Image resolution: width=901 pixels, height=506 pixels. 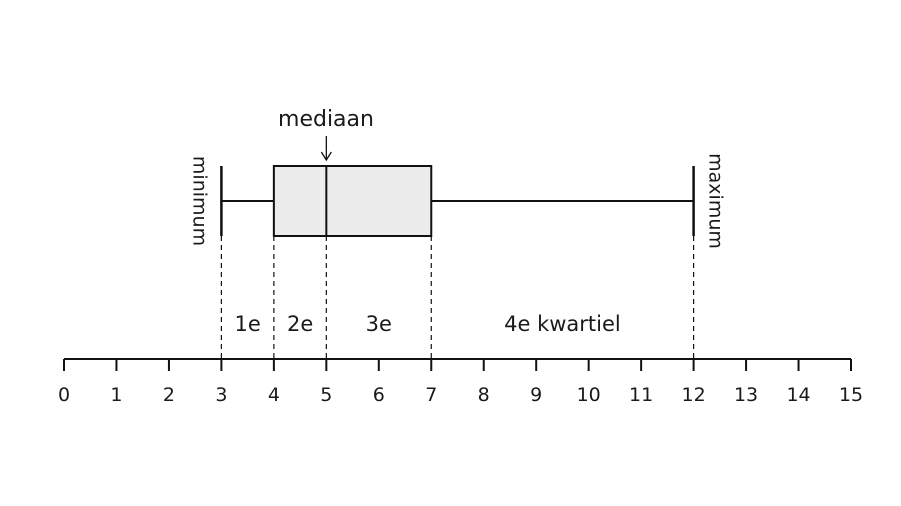 What do you see at coordinates (536, 395) in the screenshot?
I see `axis-tick-label: 9` at bounding box center [536, 395].